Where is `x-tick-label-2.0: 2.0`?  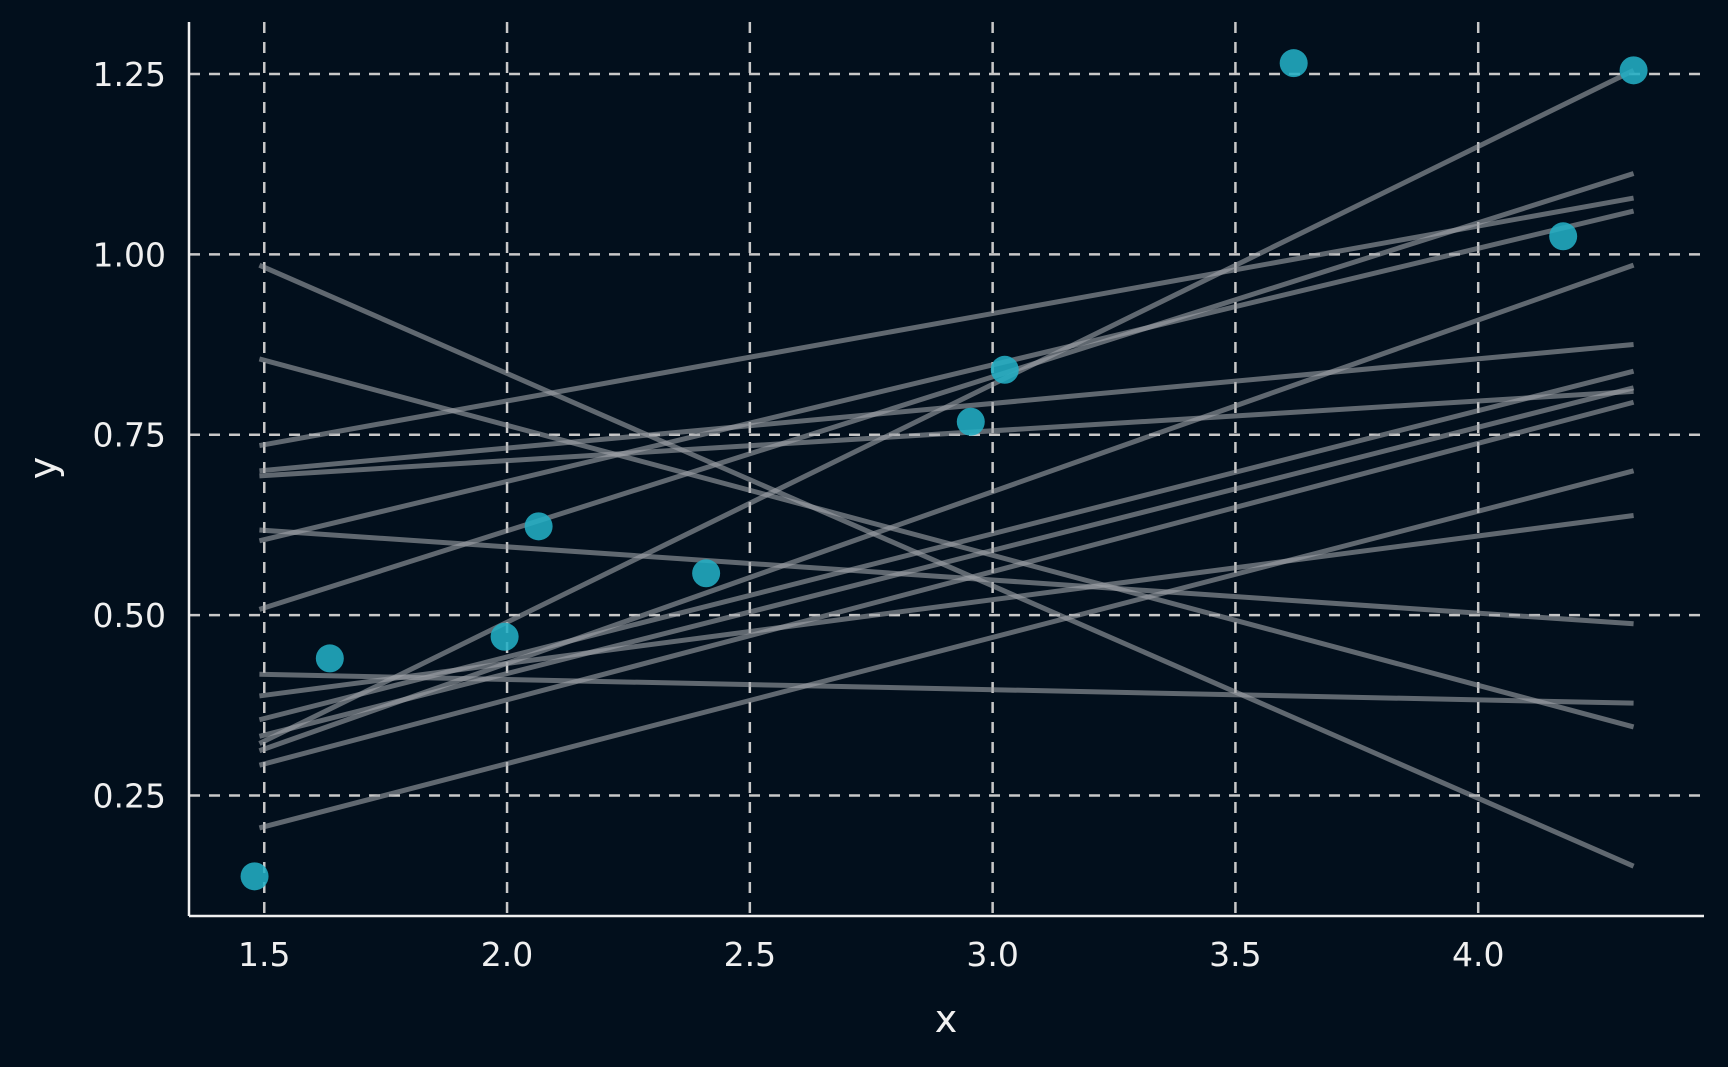
x-tick-label-2.0: 2.0 is located at coordinates (507, 954).